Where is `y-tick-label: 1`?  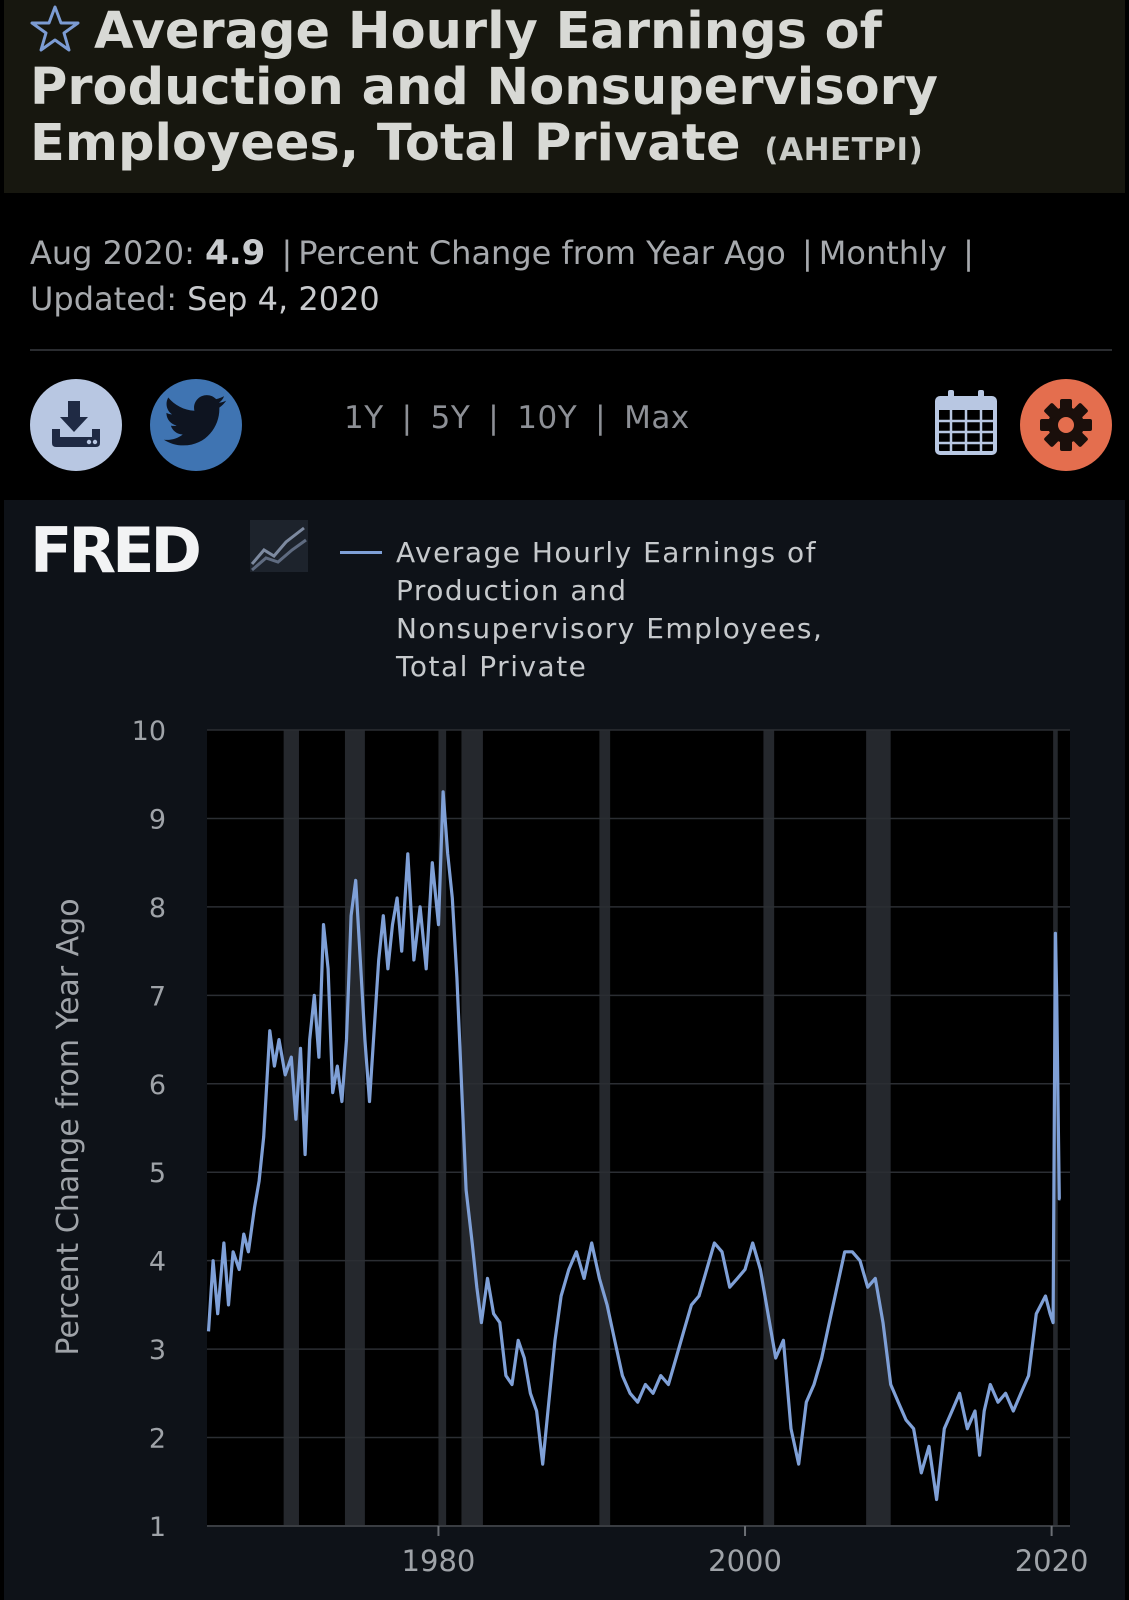 y-tick-label: 1 is located at coordinates (157, 1527).